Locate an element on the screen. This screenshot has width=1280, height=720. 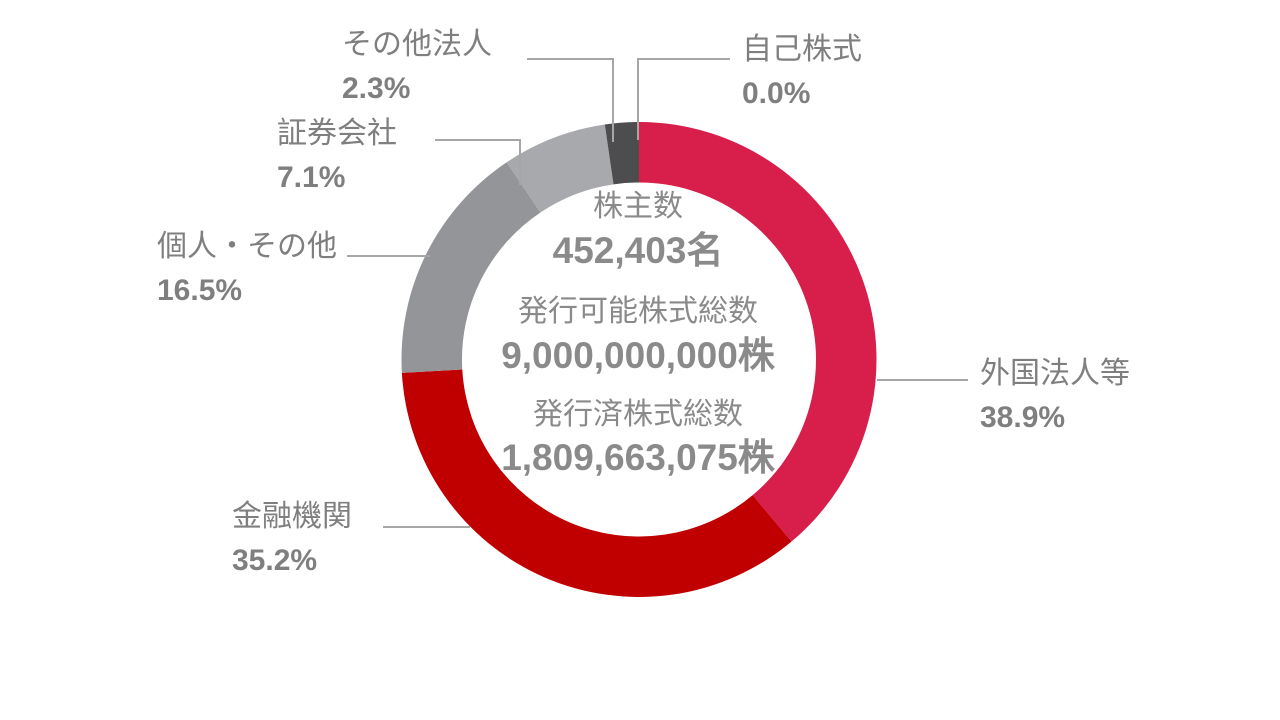
label-financial-institutions: 金融機関 35.2% is located at coordinates (292, 539).